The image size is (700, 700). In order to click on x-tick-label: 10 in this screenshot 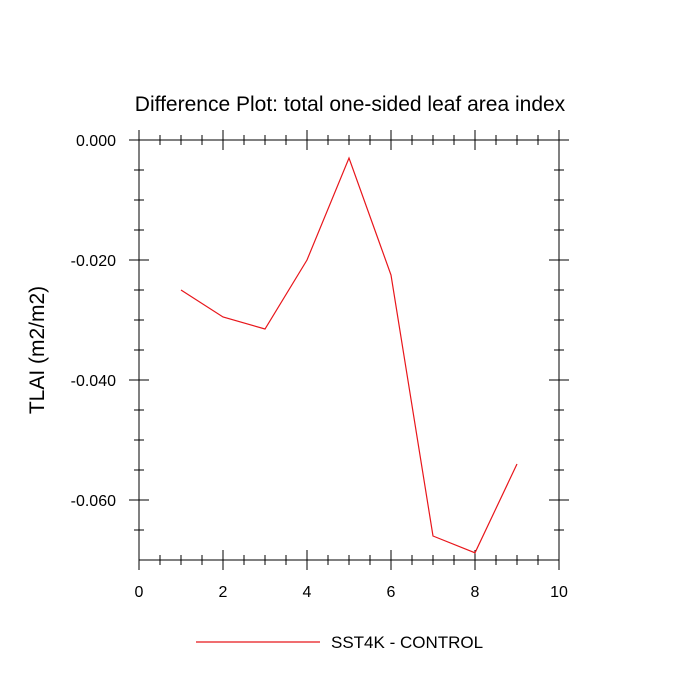, I will do `click(559, 592)`.